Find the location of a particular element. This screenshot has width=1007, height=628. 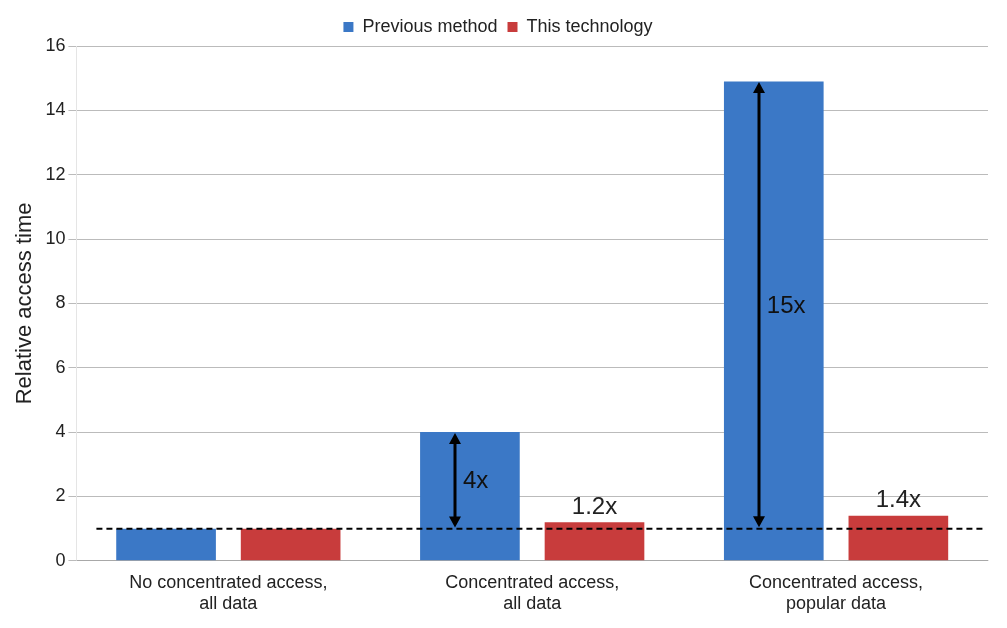

y-tick-label: 6 is located at coordinates (60, 366).